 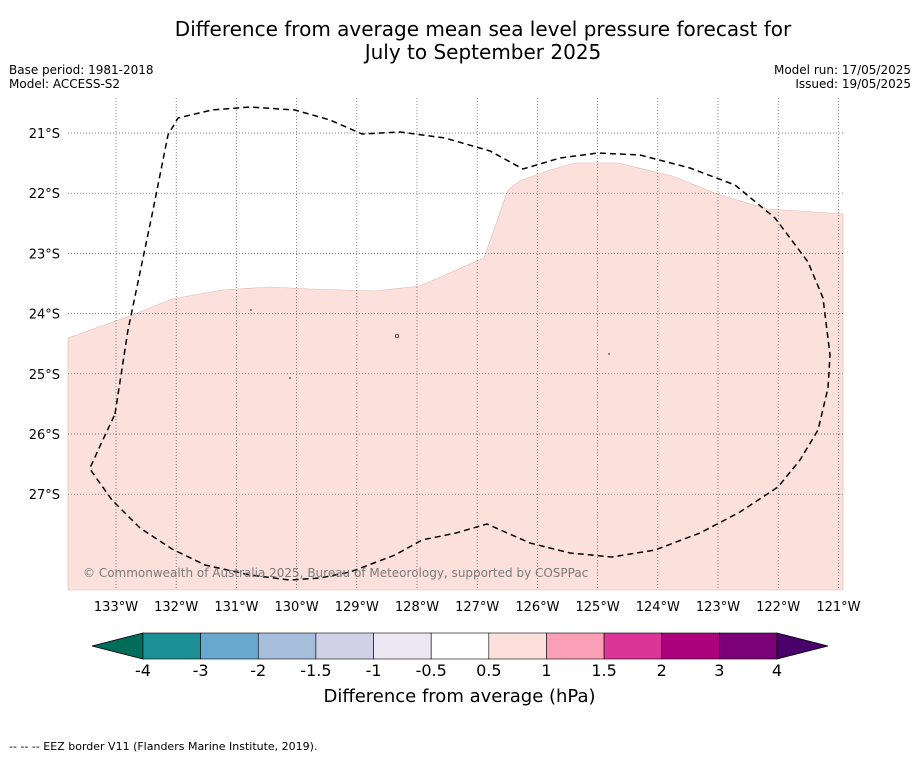 What do you see at coordinates (431, 670) in the screenshot?
I see `colorbar-tick-label: -0.5` at bounding box center [431, 670].